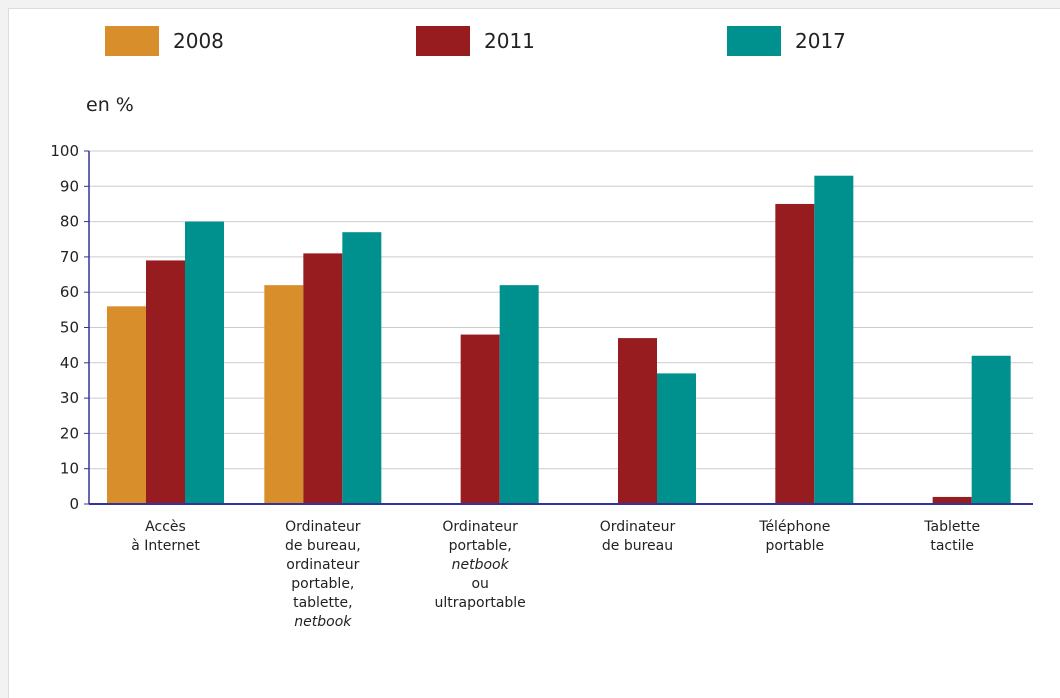  I want to click on y-tick-label-80: 80, so click(69, 222).